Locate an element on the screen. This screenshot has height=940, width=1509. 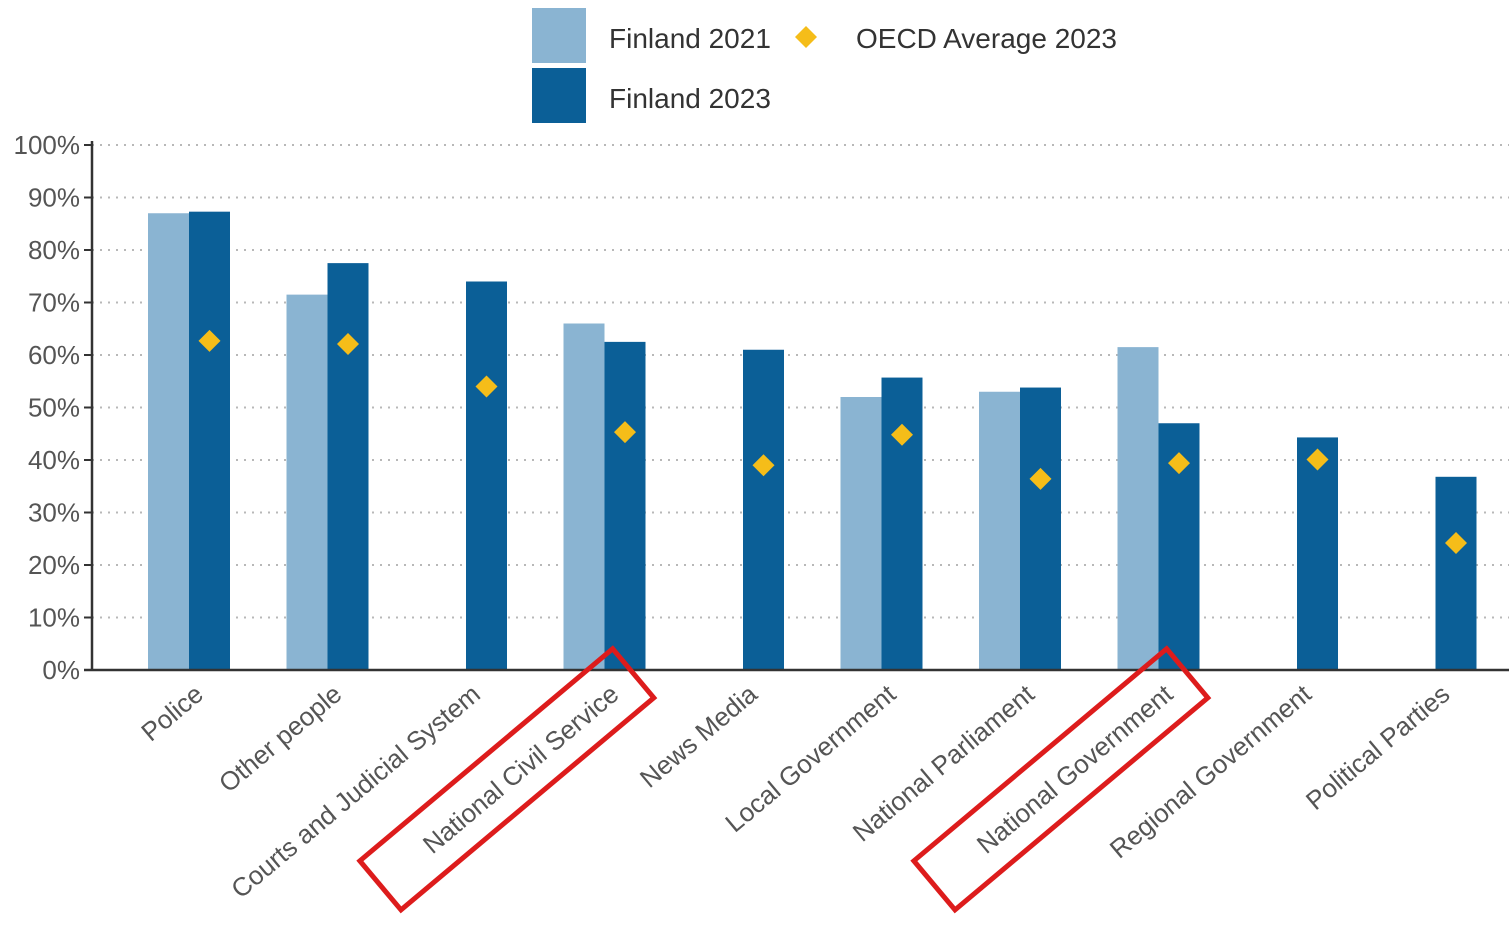
y-tick-label: 80% is located at coordinates (54, 250).